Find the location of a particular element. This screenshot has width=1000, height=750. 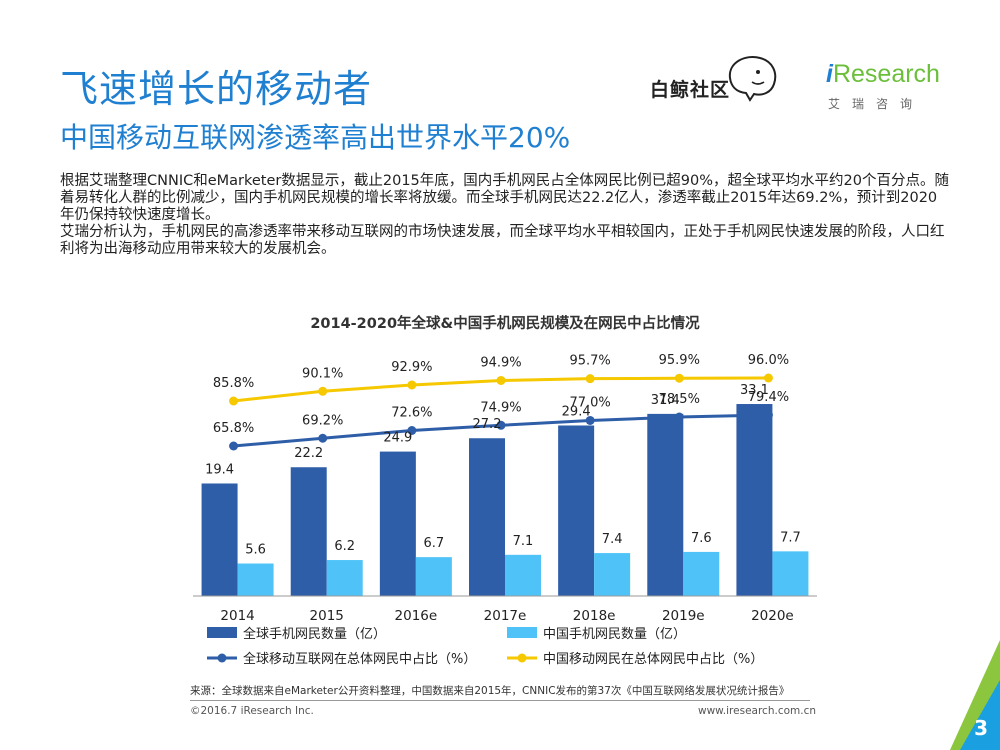

bar-global-2017e is located at coordinates (487, 517).